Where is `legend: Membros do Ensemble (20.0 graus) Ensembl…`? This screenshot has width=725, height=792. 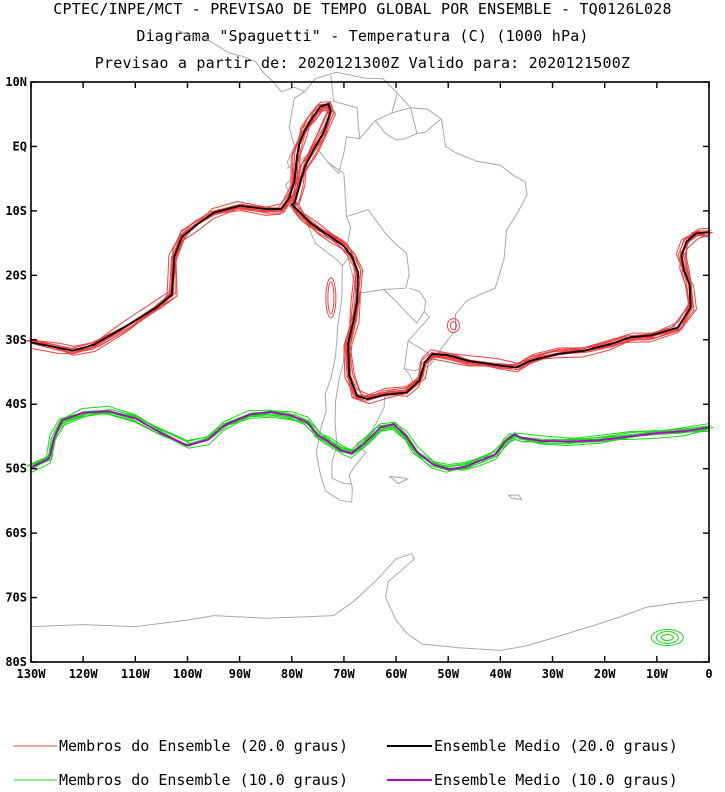 legend: Membros do Ensemble (20.0 graus) Ensembl… is located at coordinates (346, 763).